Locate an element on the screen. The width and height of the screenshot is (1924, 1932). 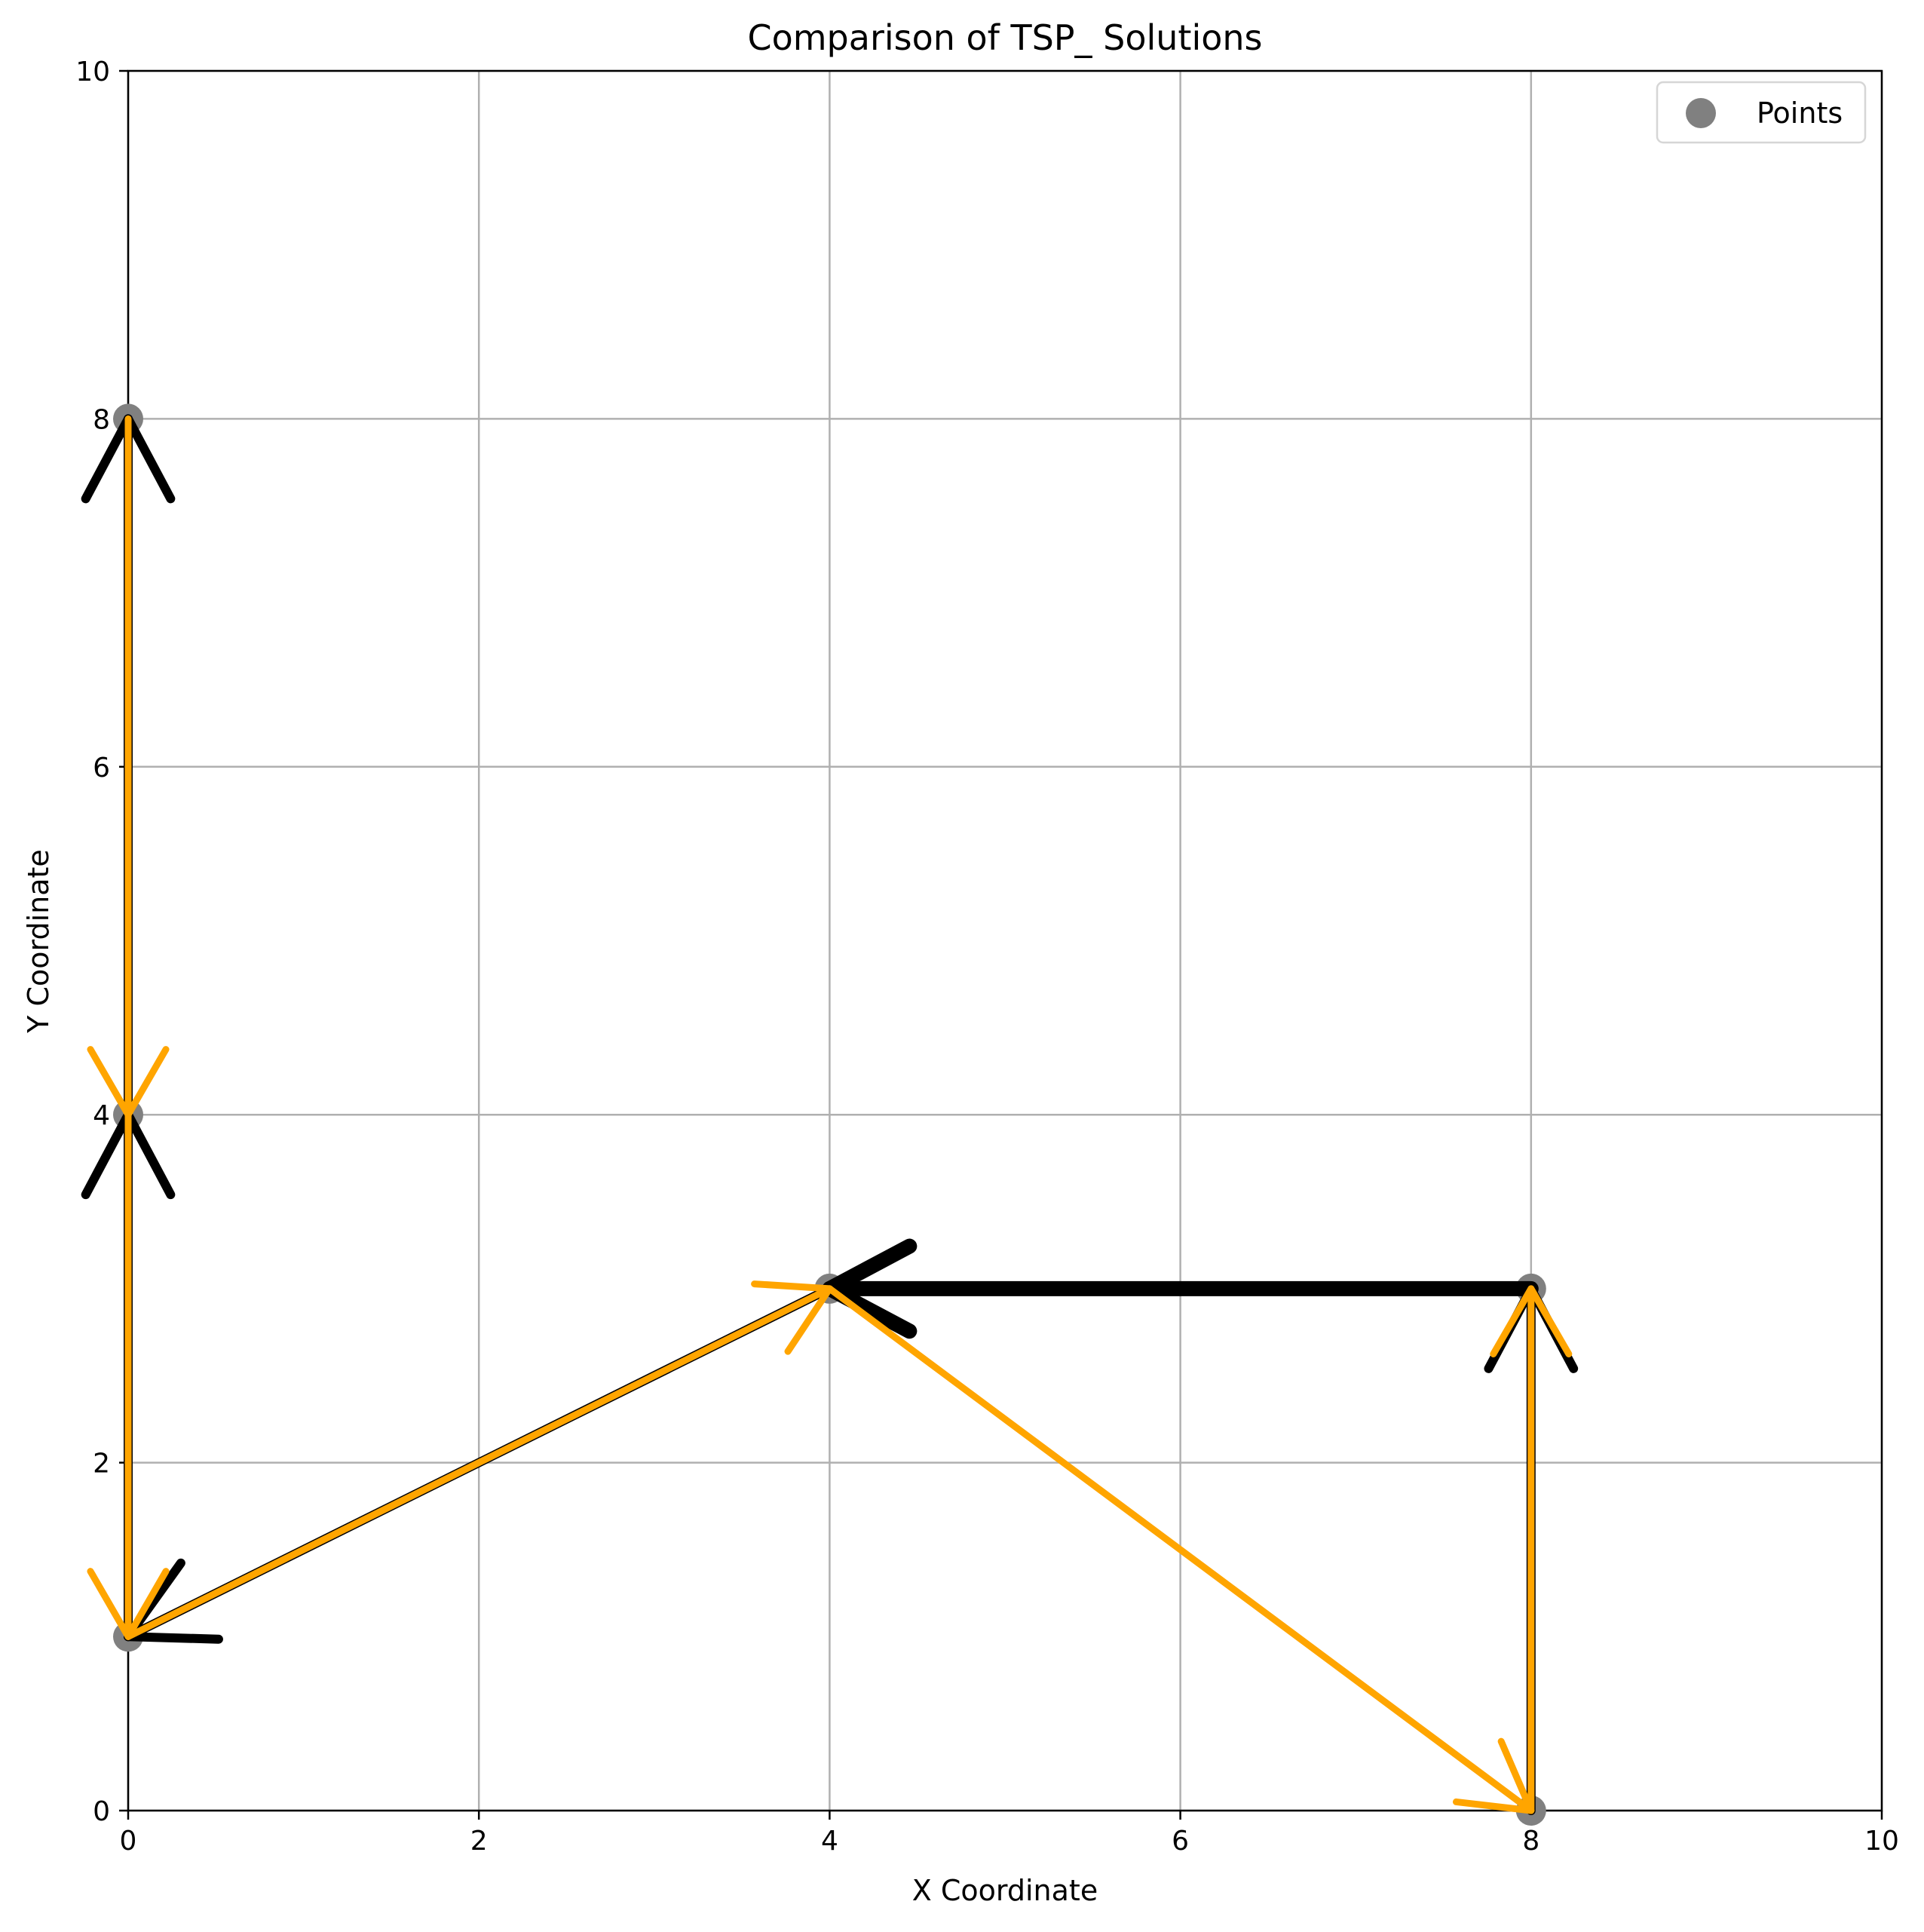
y-tick-label-5: 10 is located at coordinates (92, 72).